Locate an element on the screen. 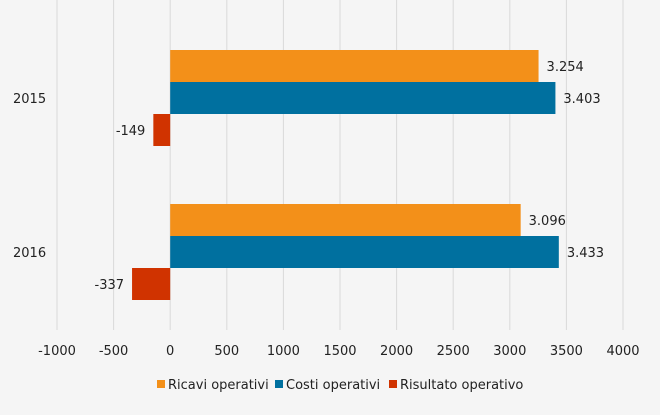  data-label: 3.433 is located at coordinates (585, 253).